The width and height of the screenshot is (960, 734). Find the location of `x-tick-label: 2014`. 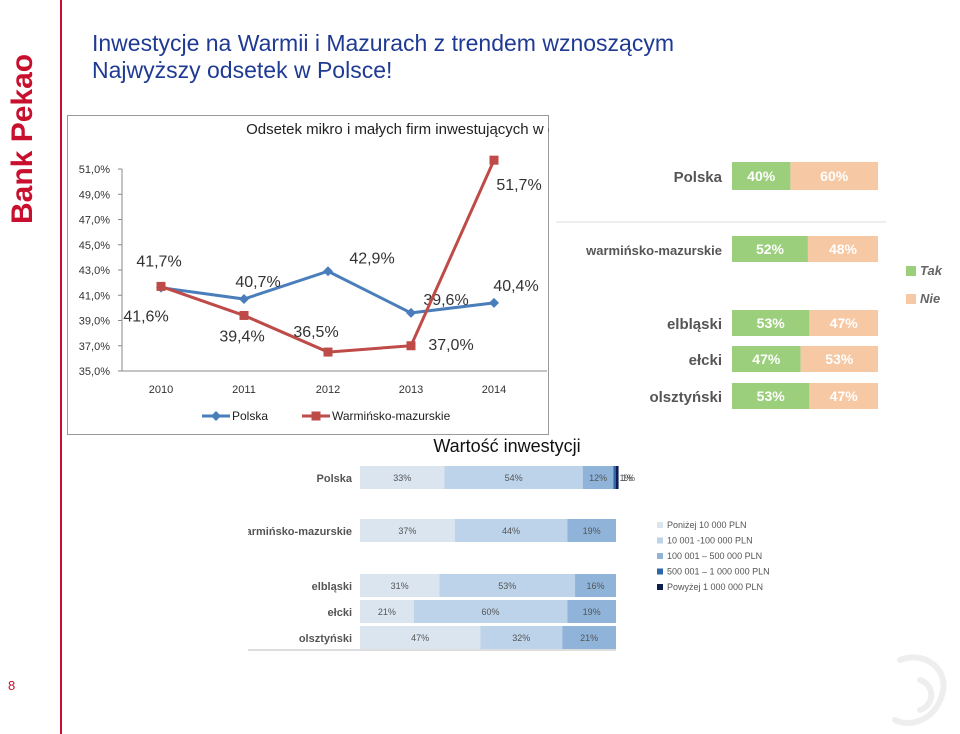

x-tick-label: 2014 is located at coordinates (494, 390).